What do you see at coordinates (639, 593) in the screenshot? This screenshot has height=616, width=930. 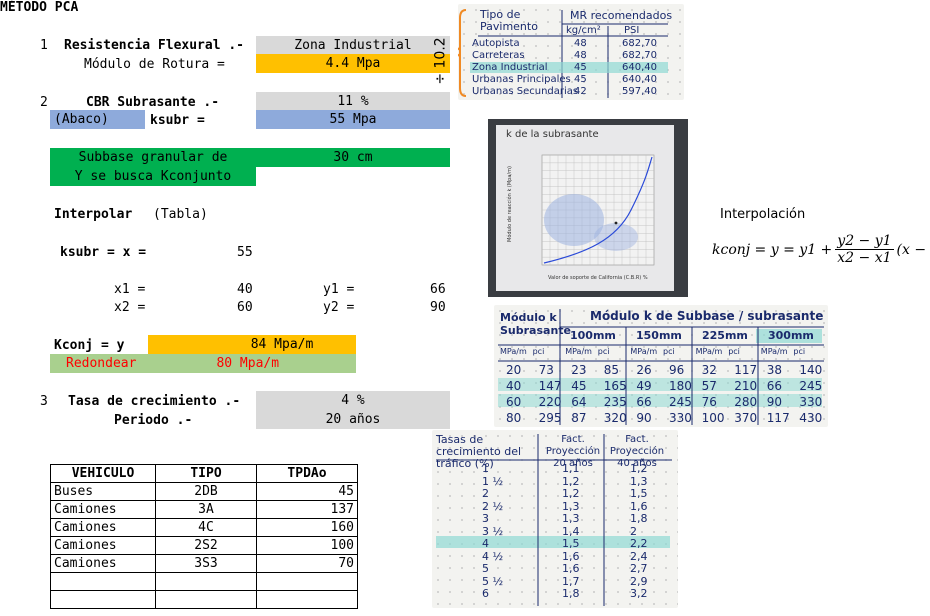 I see `growth-f40: 3,2` at bounding box center [639, 593].